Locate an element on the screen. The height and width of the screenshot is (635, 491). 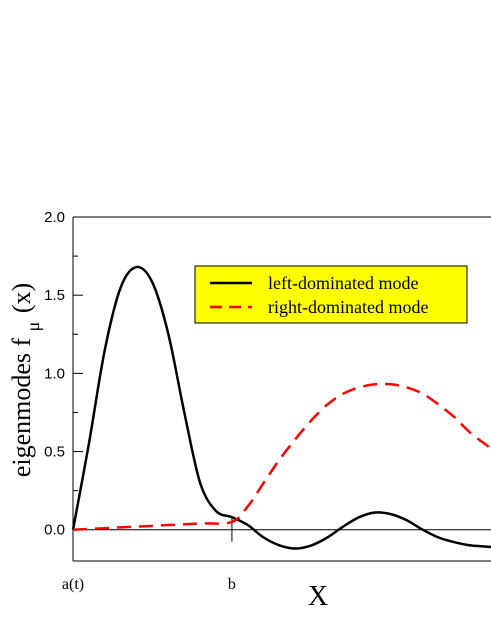
y-tick-label: 1.5 is located at coordinates (54, 295).